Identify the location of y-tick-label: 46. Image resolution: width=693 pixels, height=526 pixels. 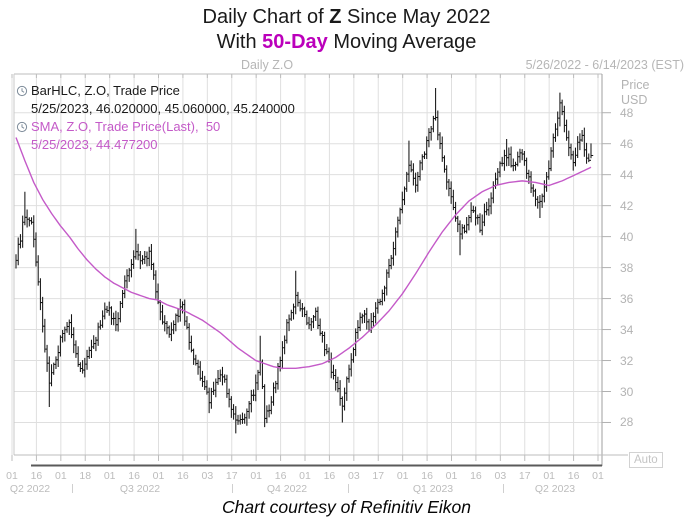
(627, 143).